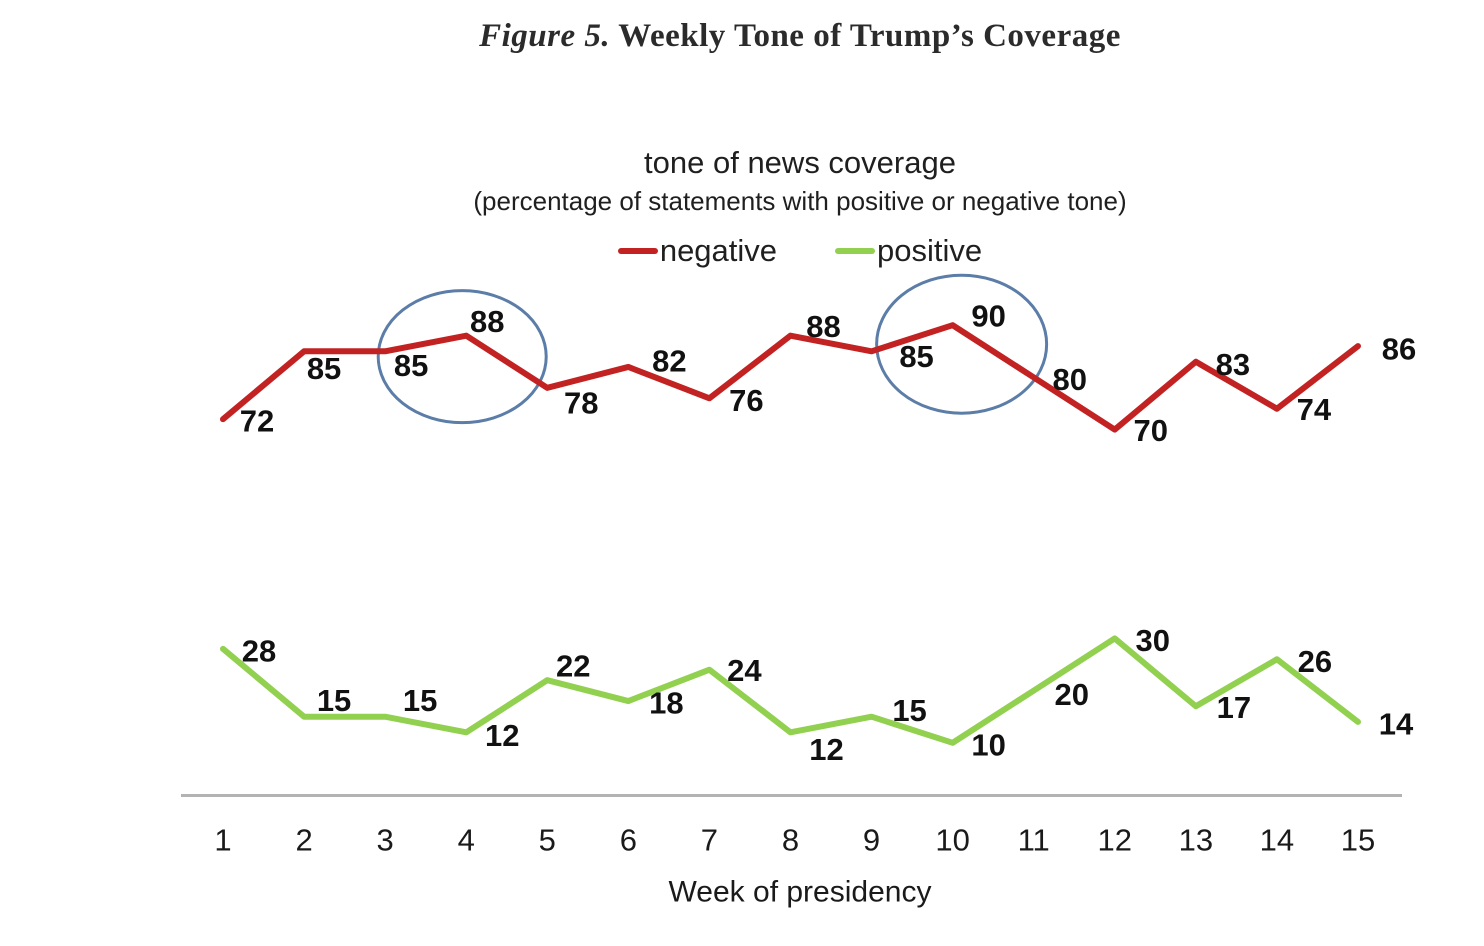 The image size is (1484, 946). Describe the element at coordinates (952, 840) in the screenshot. I see `x-tick-label-10: 10` at that location.